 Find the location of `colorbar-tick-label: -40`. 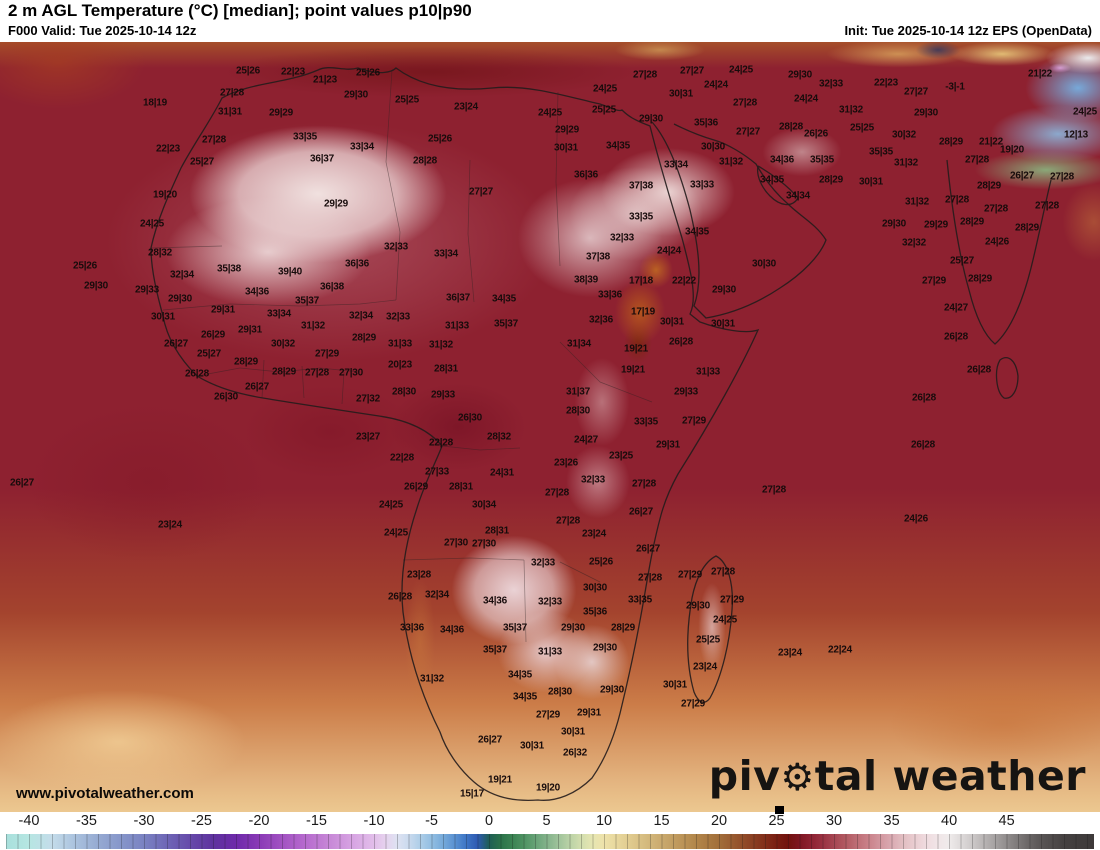

colorbar-tick-label: -40 is located at coordinates (29, 821).